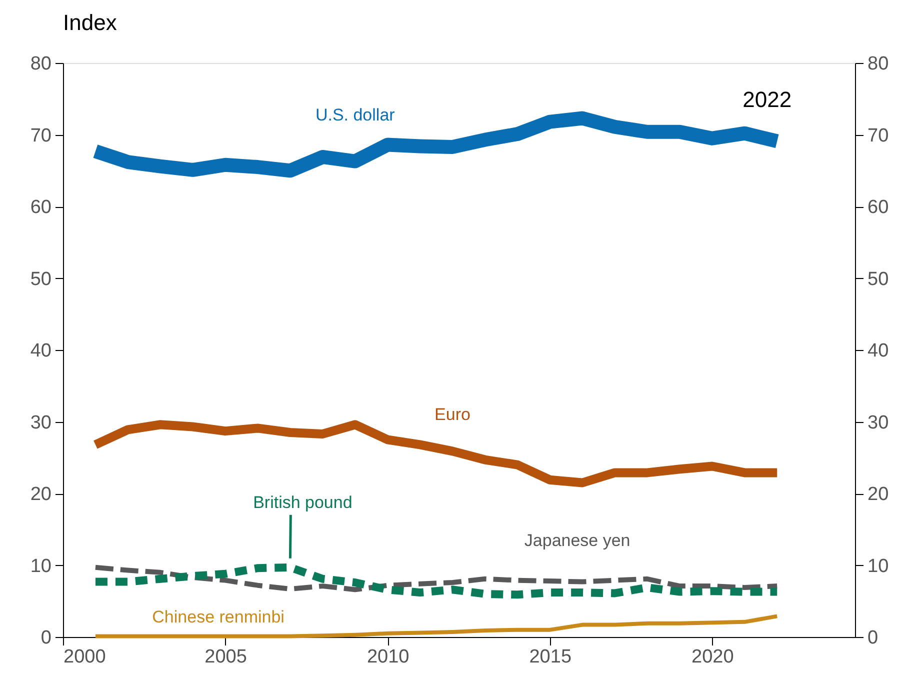 The width and height of the screenshot is (905, 675). I want to click on y2-tick-label: 20, so click(878, 494).